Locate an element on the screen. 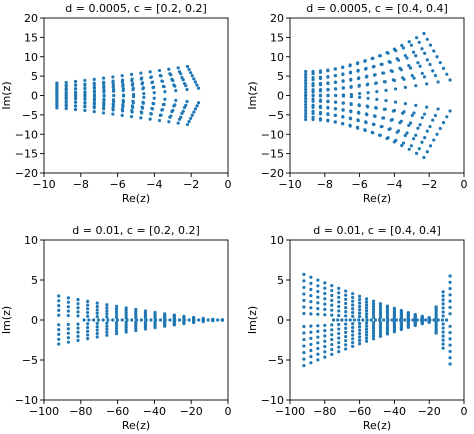 Image resolution: width=474 pixels, height=434 pixels. x-tick-label: −2 is located at coordinates (191, 184).